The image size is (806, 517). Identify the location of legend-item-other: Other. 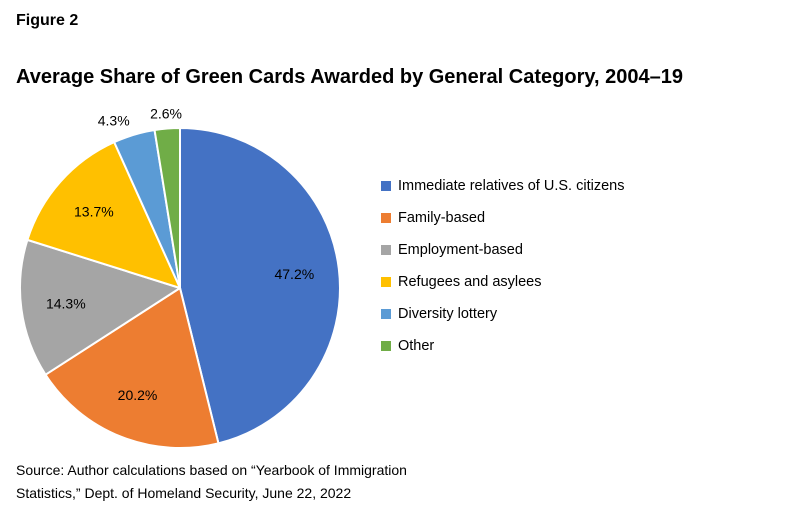
(502, 346).